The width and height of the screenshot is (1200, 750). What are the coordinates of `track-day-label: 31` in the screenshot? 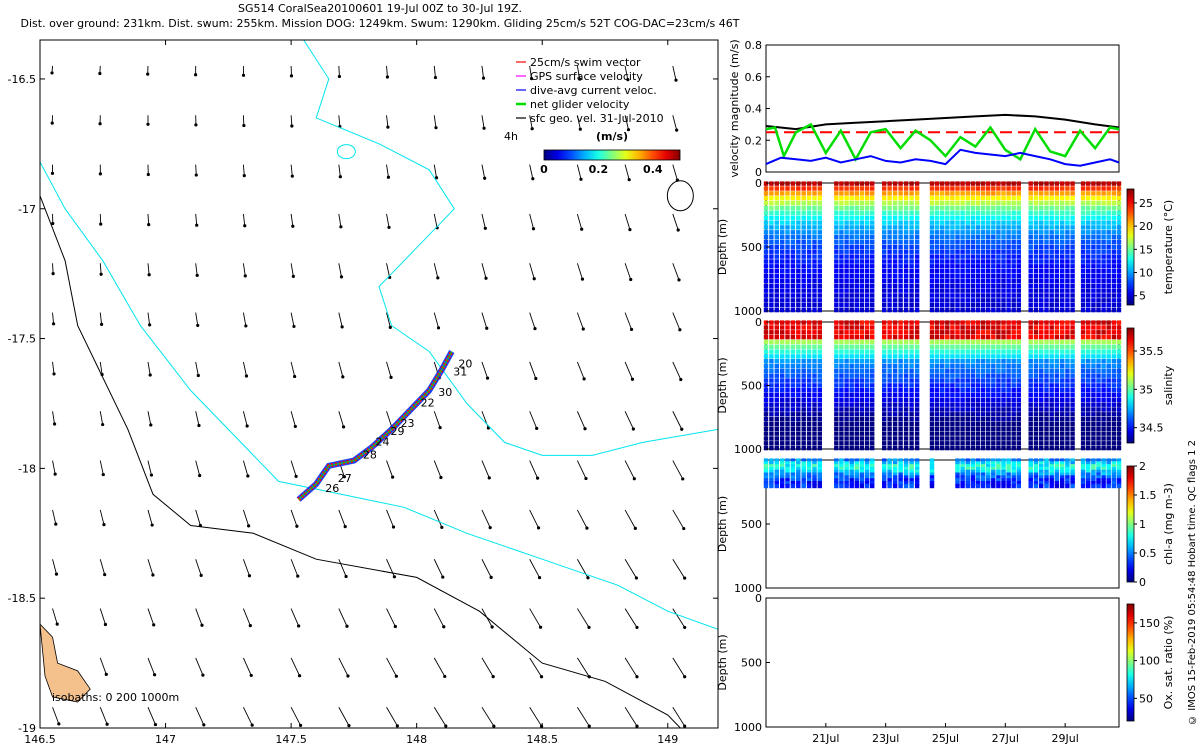 It's located at (460, 371).